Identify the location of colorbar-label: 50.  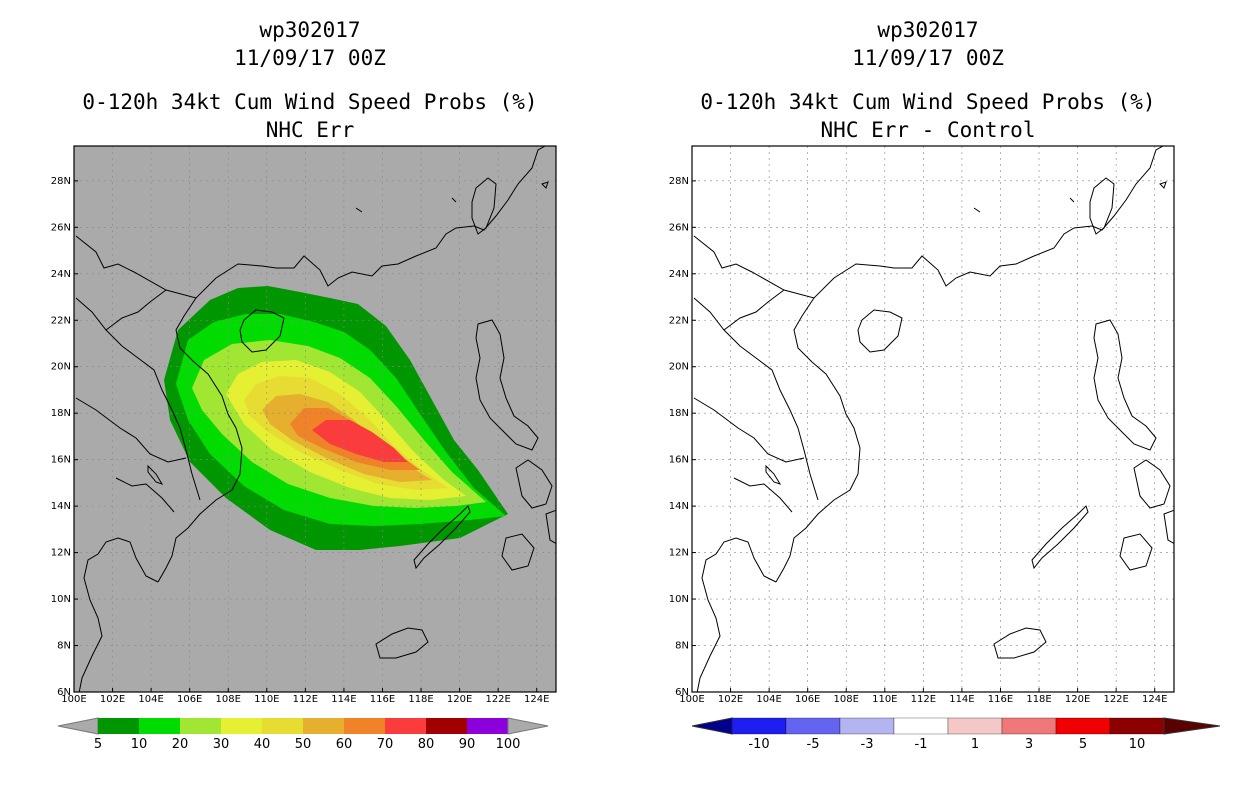
(303, 744).